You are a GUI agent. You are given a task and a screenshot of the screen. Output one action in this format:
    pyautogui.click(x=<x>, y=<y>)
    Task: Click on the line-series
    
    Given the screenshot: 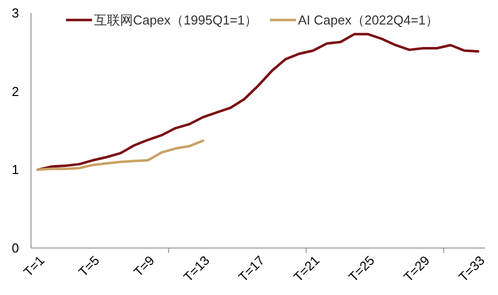 What is the action you would take?
    pyautogui.click(x=120, y=155)
    